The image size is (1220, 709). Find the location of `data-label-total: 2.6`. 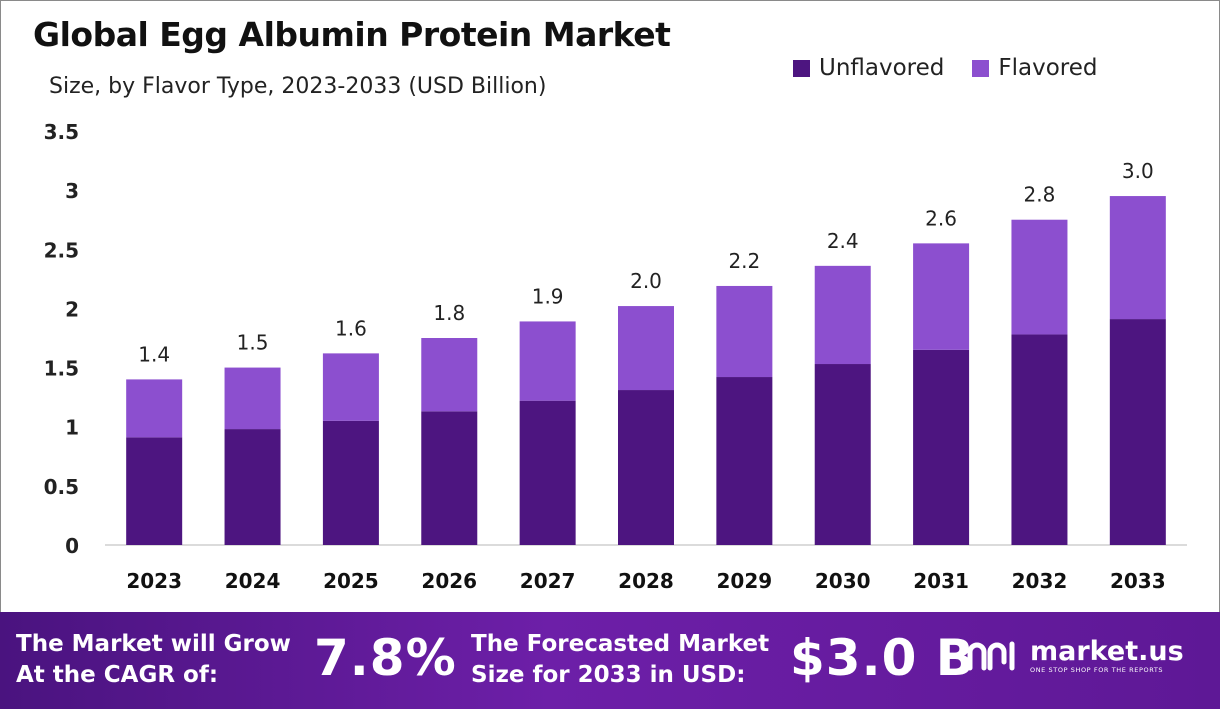

data-label-total: 2.6 is located at coordinates (941, 218).